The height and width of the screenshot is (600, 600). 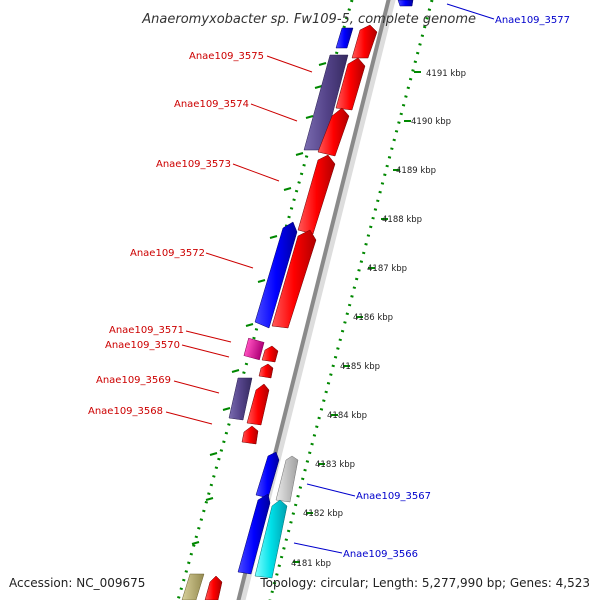 What do you see at coordinates (226, 56) in the screenshot?
I see `gene-label-anae109-3575: Anae109_3575` at bounding box center [226, 56].